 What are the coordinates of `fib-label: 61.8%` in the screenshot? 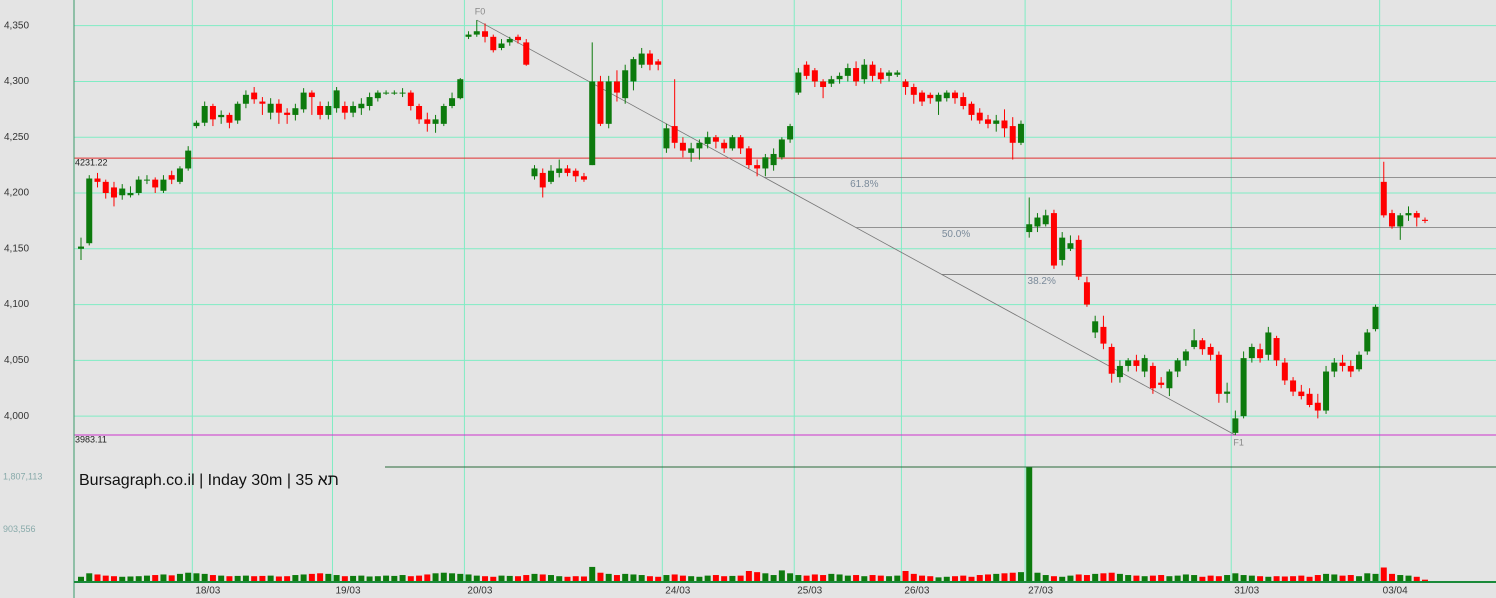 It's located at (864, 184).